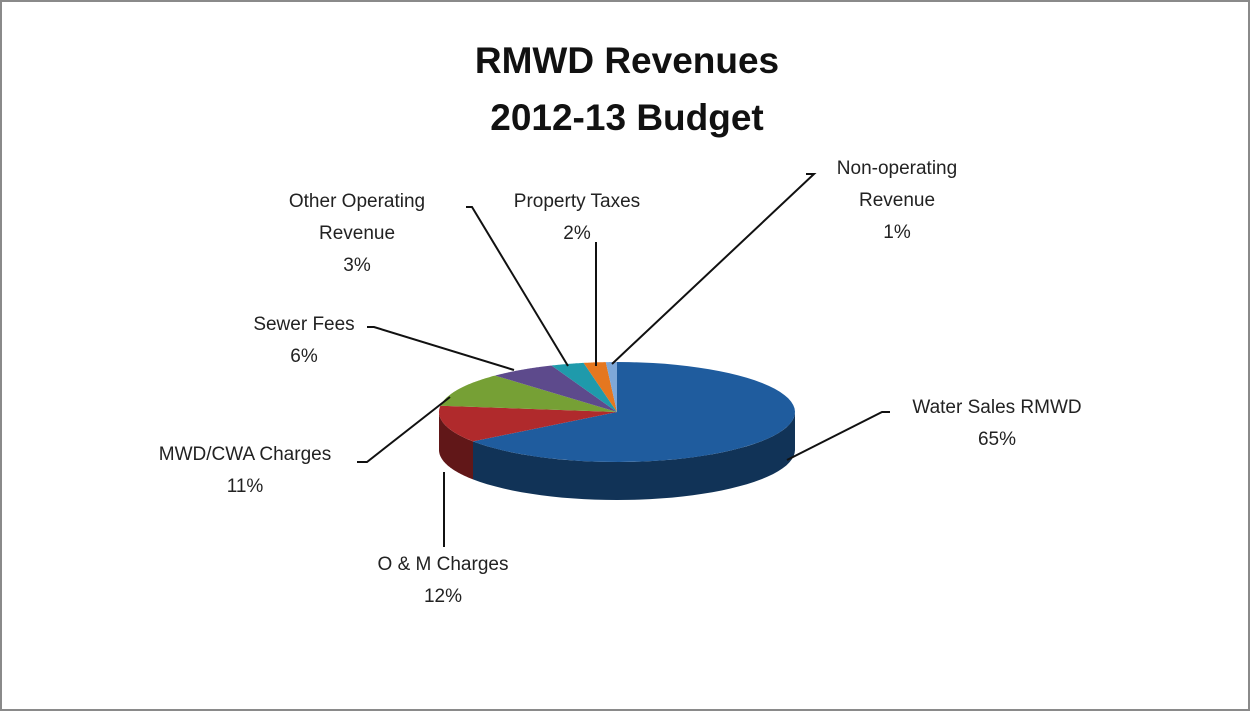  I want to click on category-label: Property Taxes, so click(577, 201).